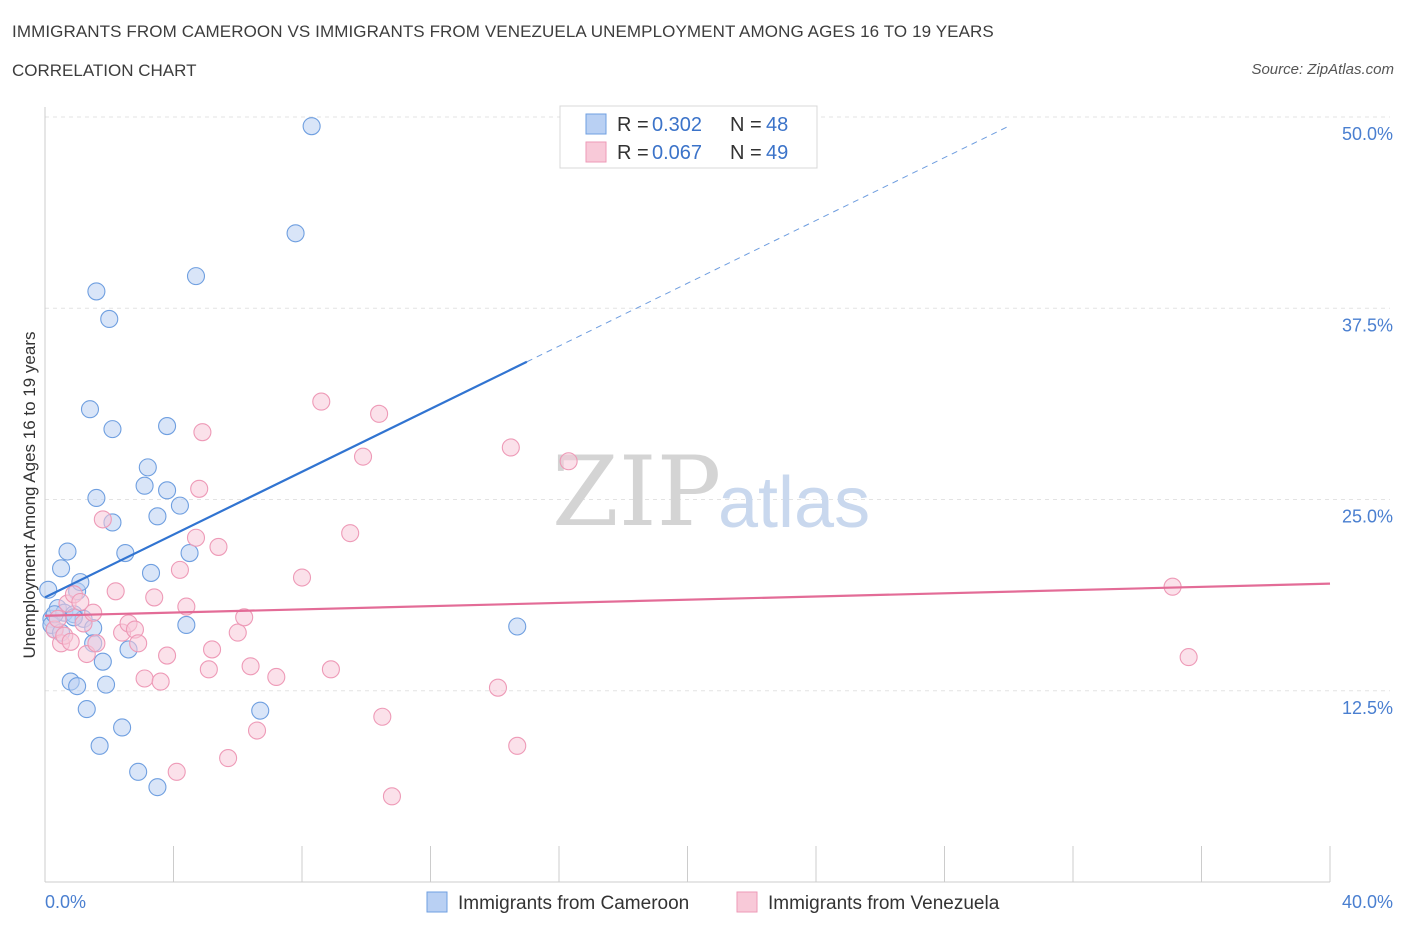 This screenshot has width=1406, height=930. What do you see at coordinates (777, 125) in the screenshot?
I see `legend-n-value-cameroon: 48` at bounding box center [777, 125].